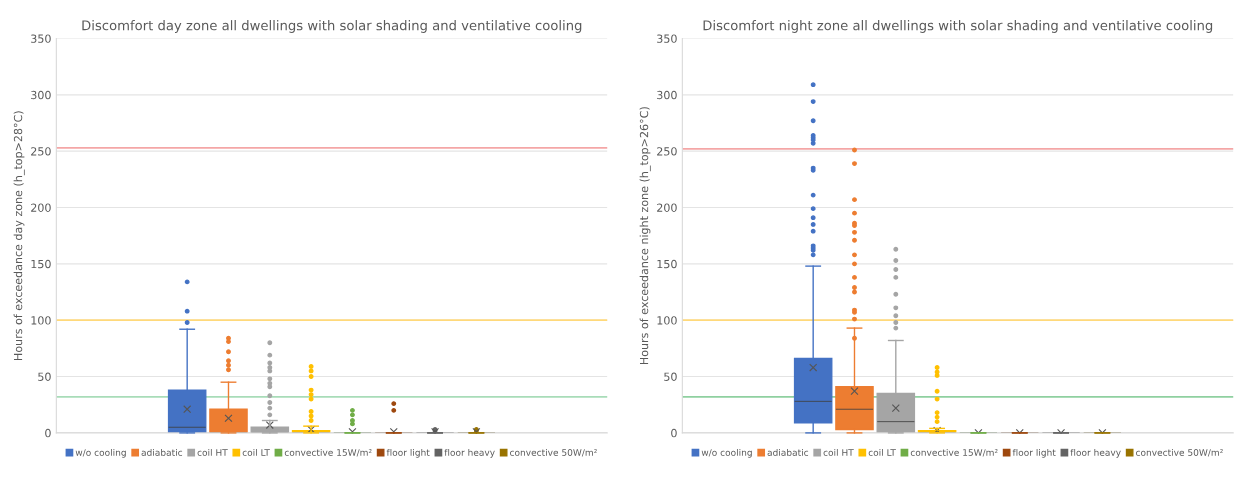 The image size is (1252, 481). I want to click on y-axis-title: Hours of exceedance day zone (h_top>28°C), so click(19, 235).